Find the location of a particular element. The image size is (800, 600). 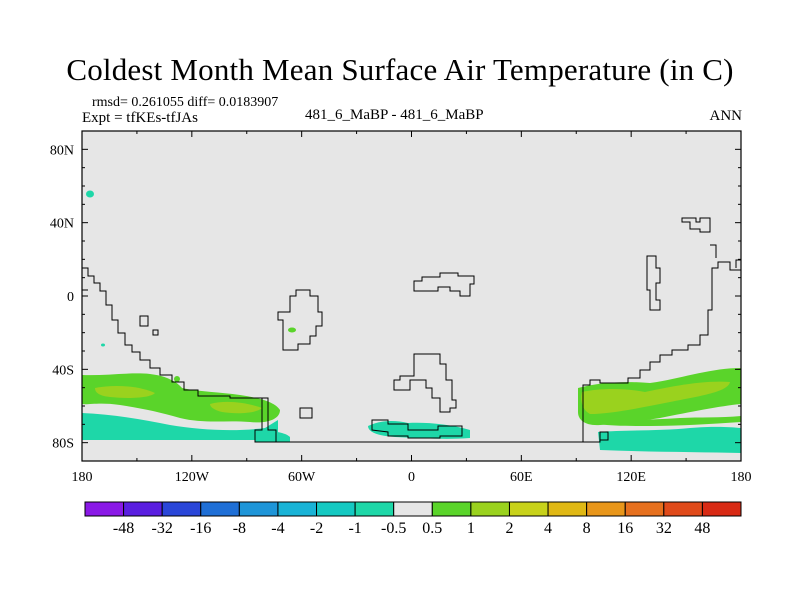

colorbar-label: -2 is located at coordinates (316, 528).